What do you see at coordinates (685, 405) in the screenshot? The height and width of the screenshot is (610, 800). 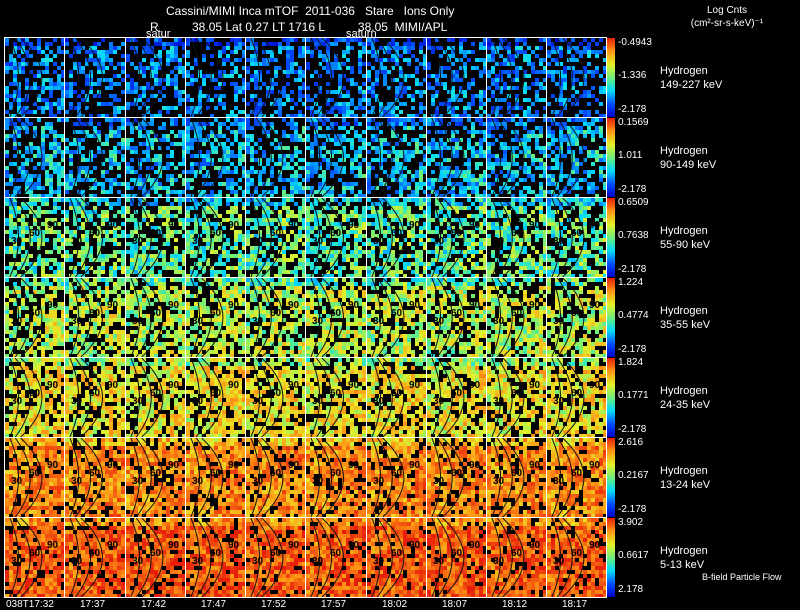 I see `energy-range: 24-35 keV` at bounding box center [685, 405].